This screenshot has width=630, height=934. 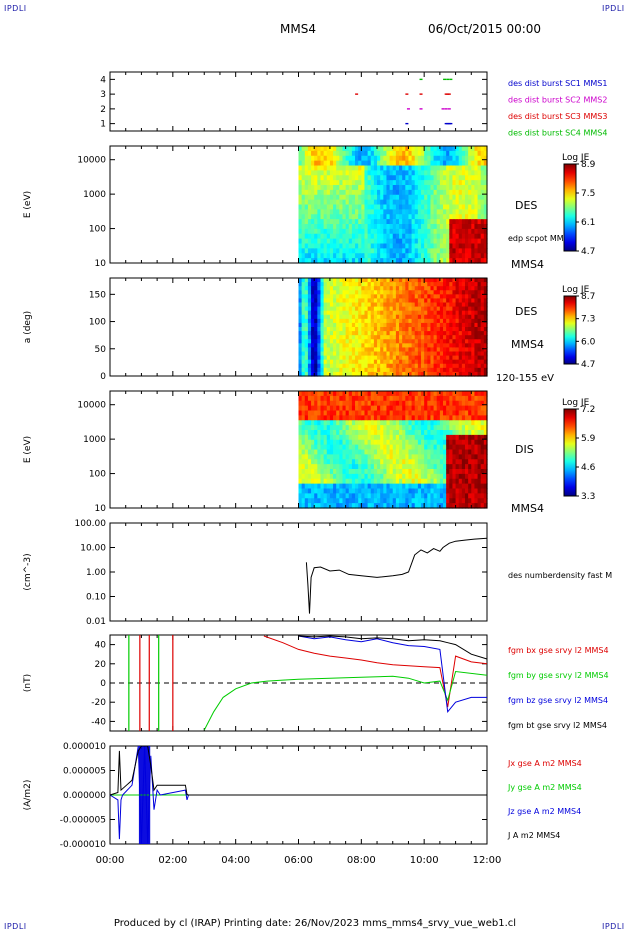 I want to click on panel-unit-des-pitch: MMS4, so click(x=527, y=344).